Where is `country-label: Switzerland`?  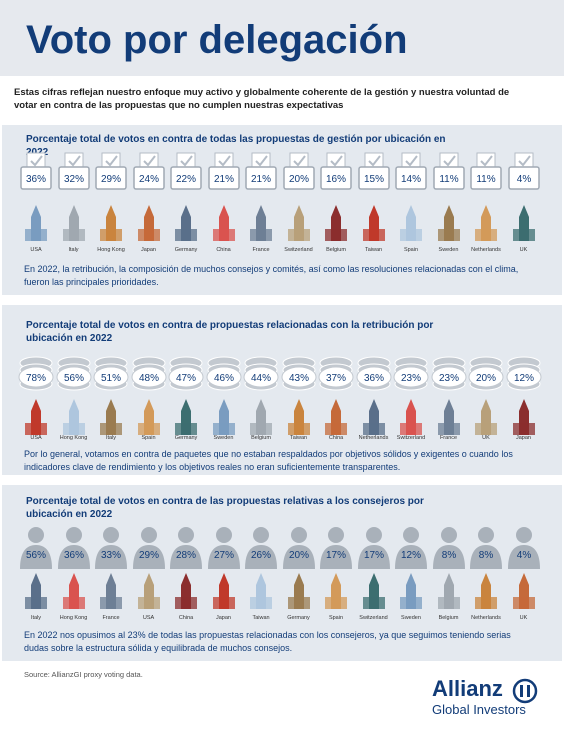
country-label: Switzerland is located at coordinates (411, 438).